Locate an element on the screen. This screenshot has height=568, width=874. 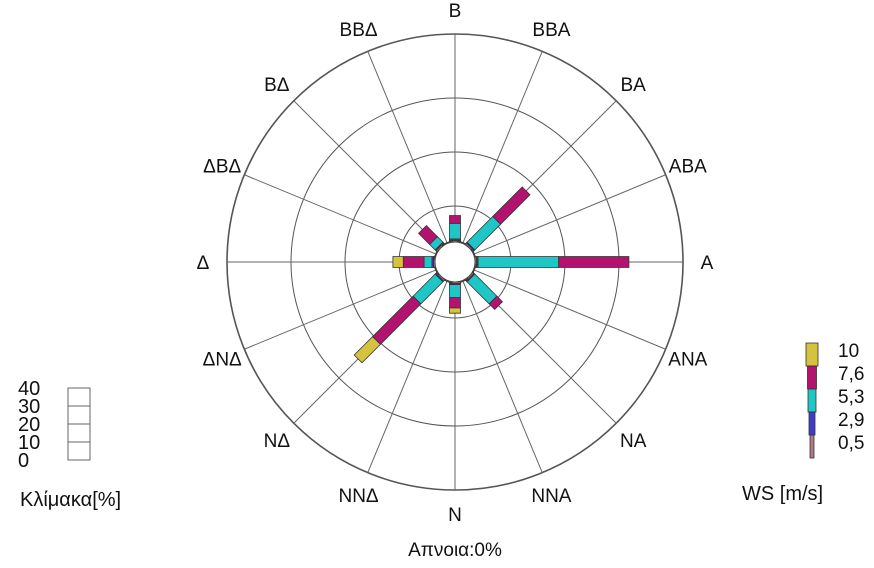
wind-bars is located at coordinates (491, 275).